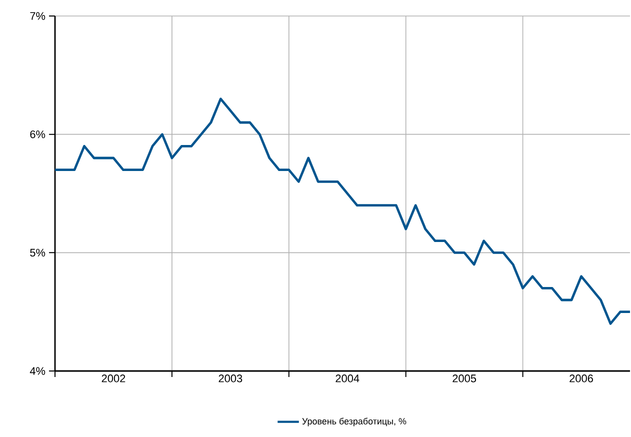  Describe the element at coordinates (38, 371) in the screenshot. I see `y-tick-label: 4%` at that location.